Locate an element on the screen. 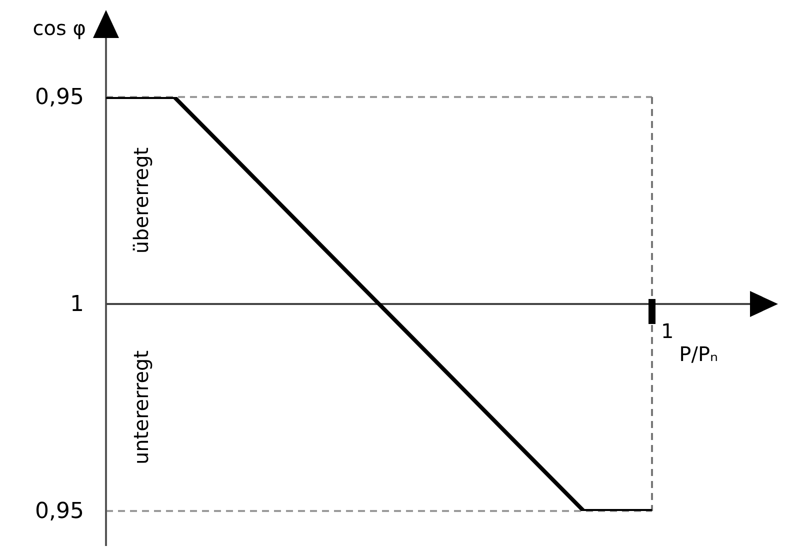 This screenshot has height=558, width=788. annotation: untererregt is located at coordinates (141, 407).